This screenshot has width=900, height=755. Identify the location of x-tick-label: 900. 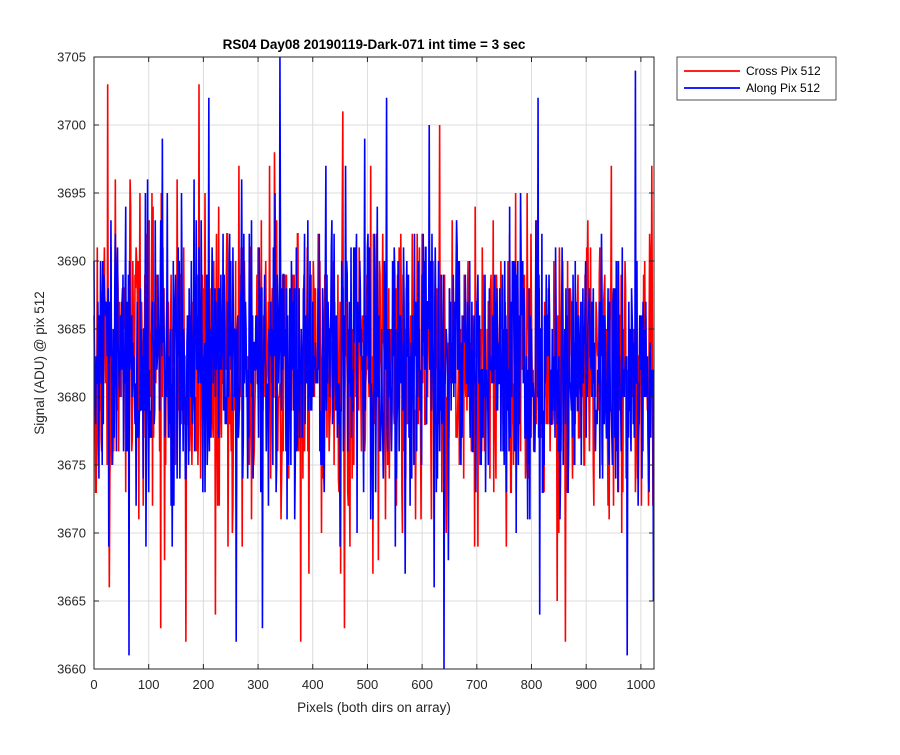
(586, 684).